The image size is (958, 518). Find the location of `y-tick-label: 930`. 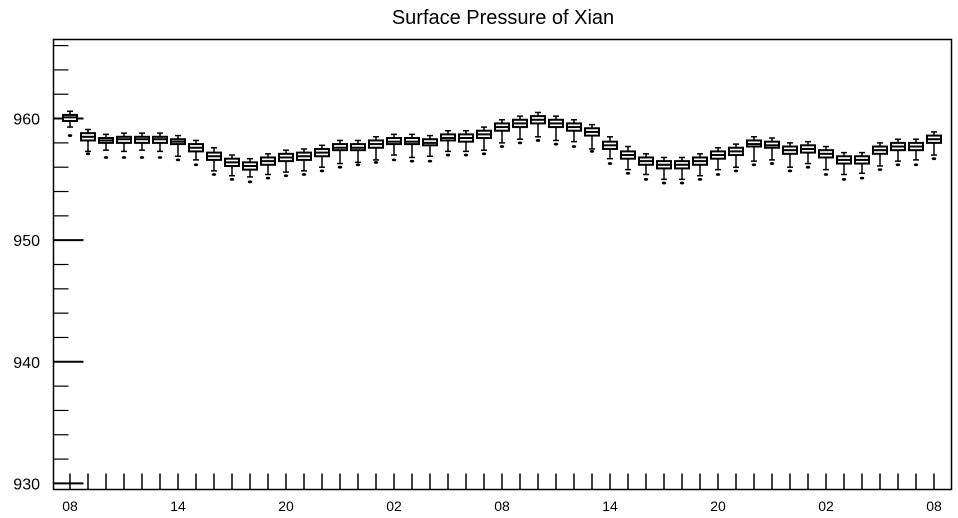

y-tick-label: 930 is located at coordinates (26, 484).